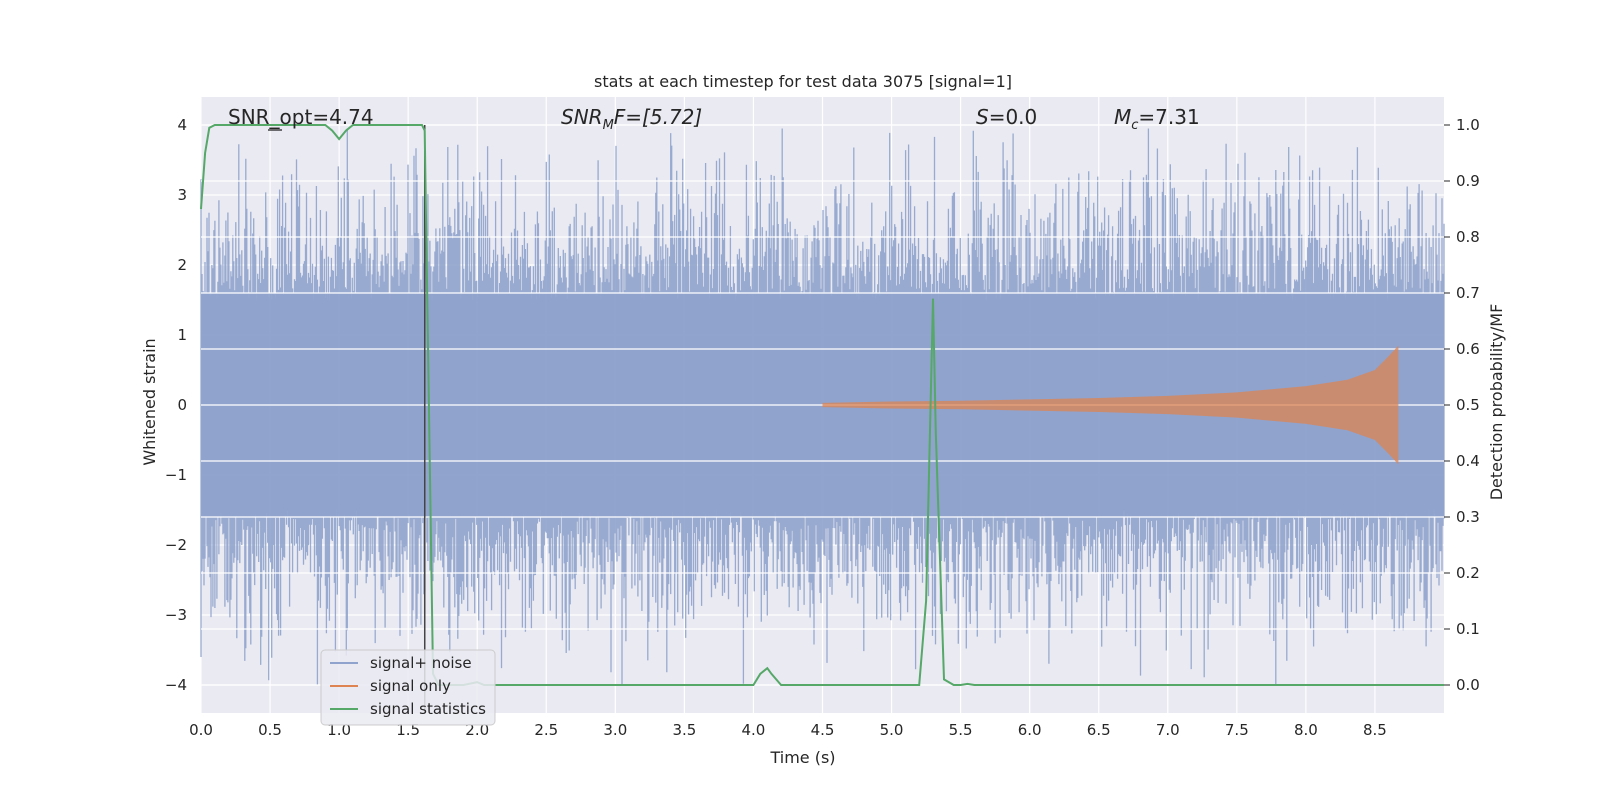 This screenshot has height=800, width=1600. Describe the element at coordinates (546, 730) in the screenshot. I see `x-tick-label: 2.5` at that location.